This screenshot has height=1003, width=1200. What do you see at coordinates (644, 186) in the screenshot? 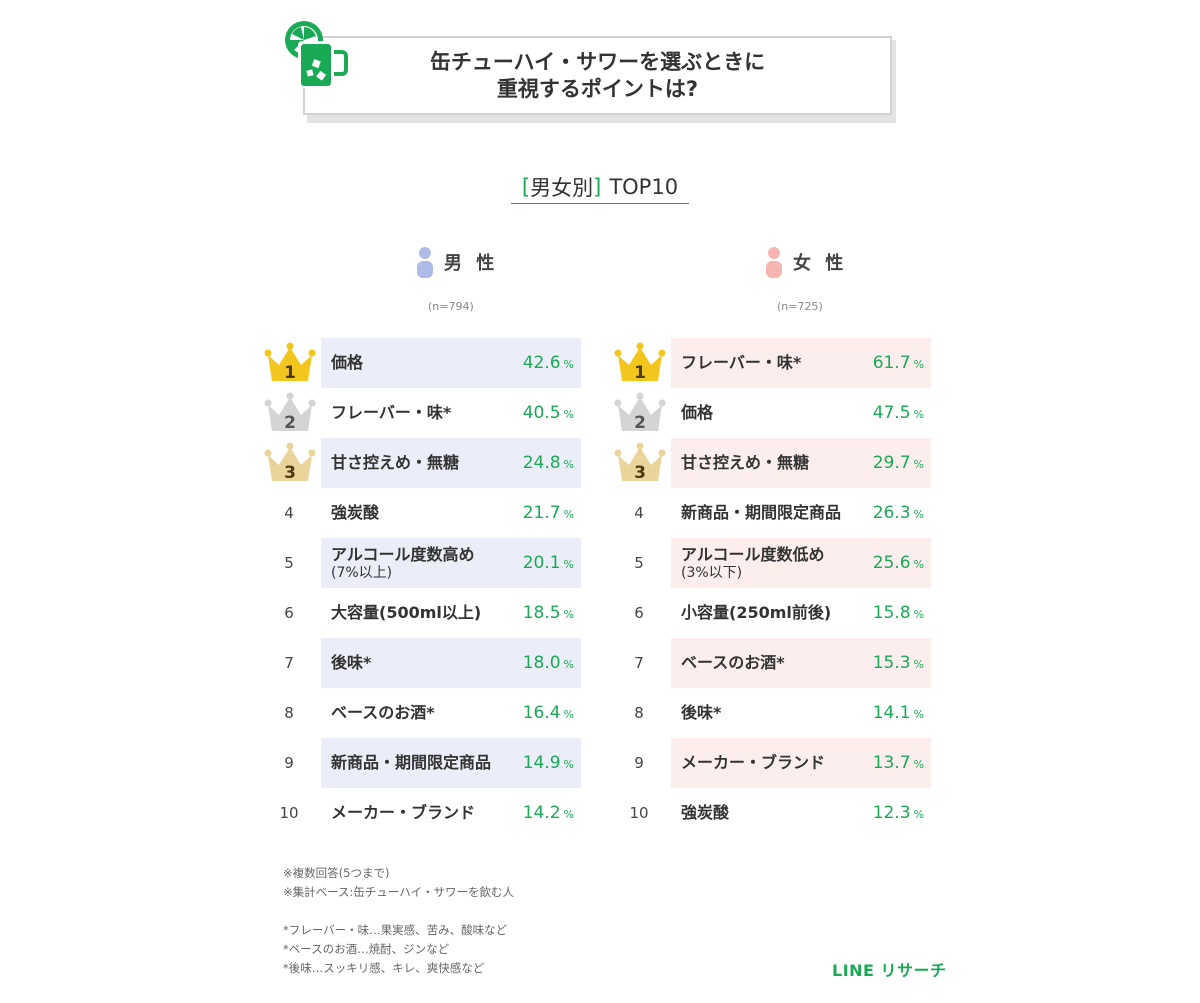
I see `subtitle-suffix: TOP10` at bounding box center [644, 186].